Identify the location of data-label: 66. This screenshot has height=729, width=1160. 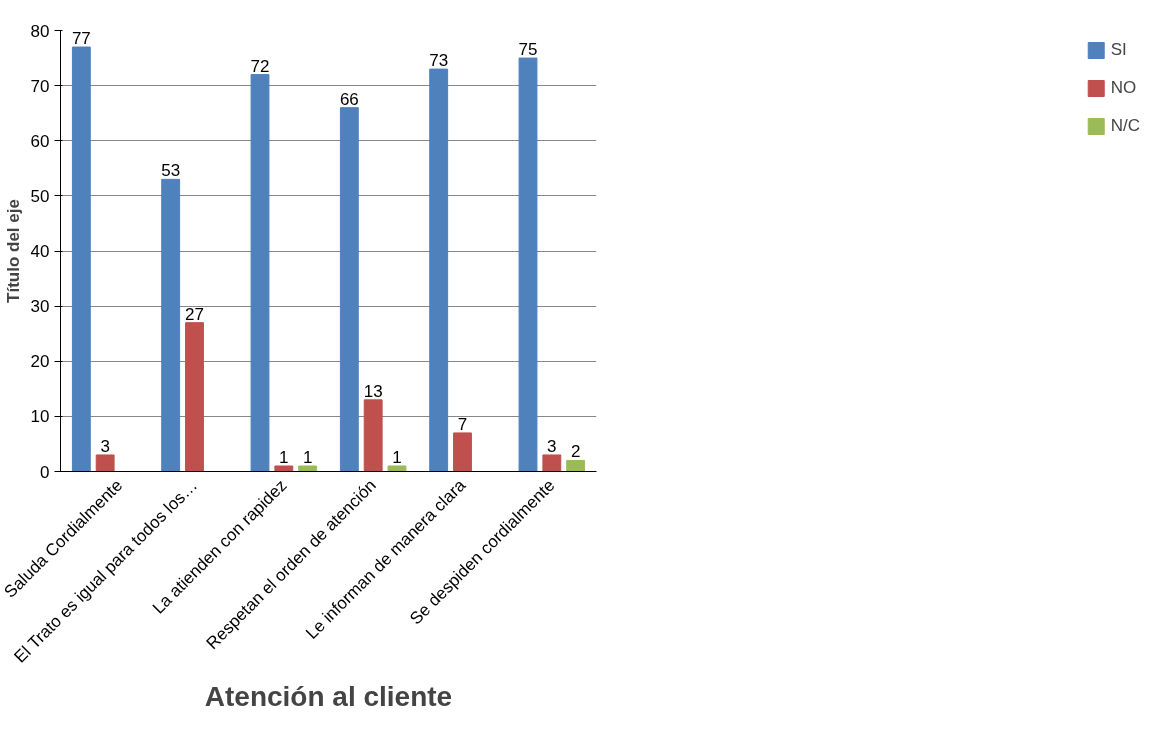
(349, 99).